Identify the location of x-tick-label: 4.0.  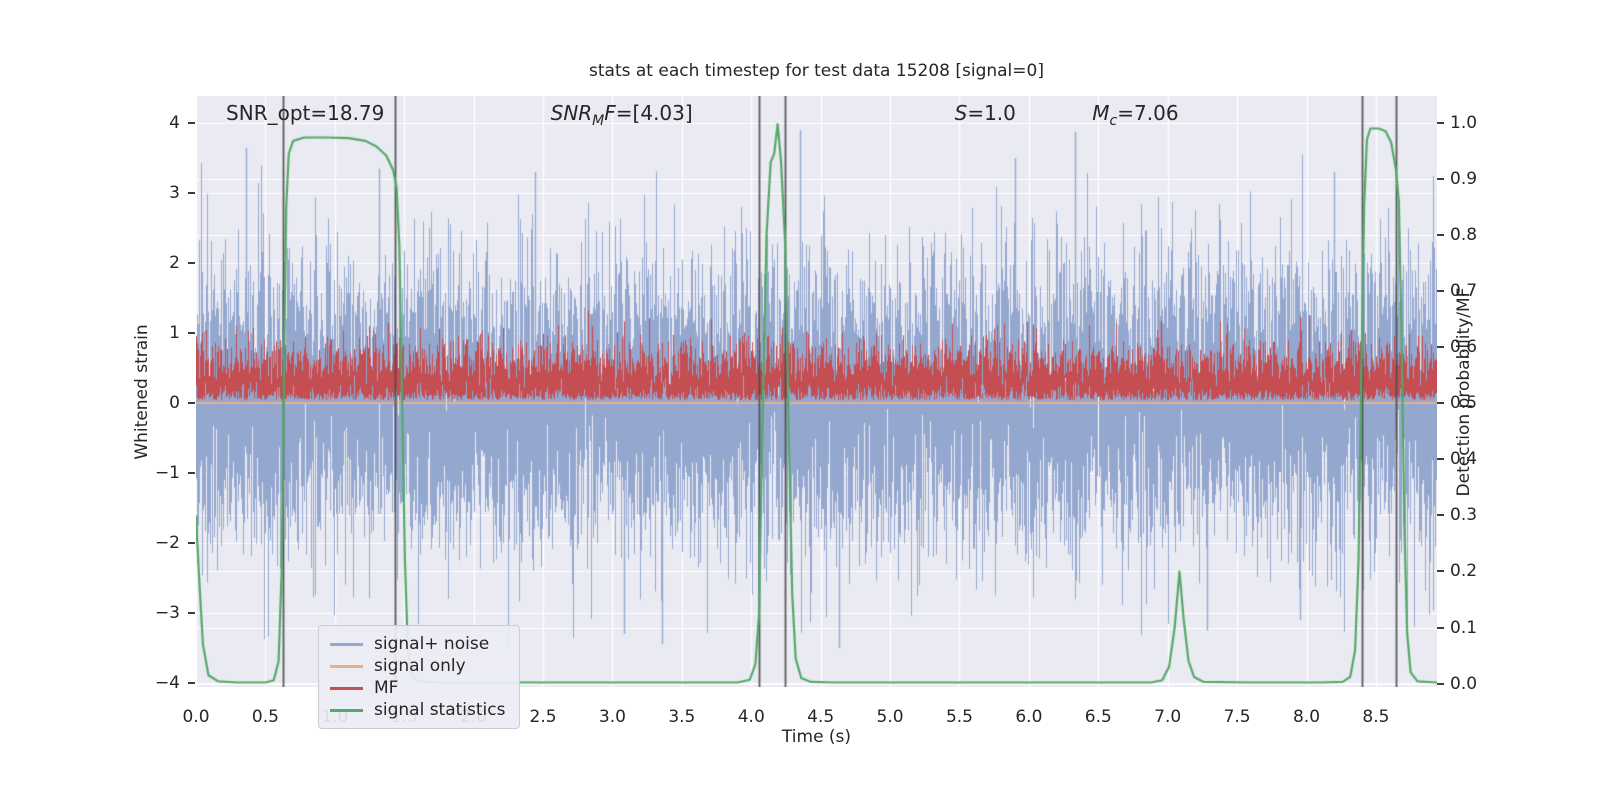
(751, 717).